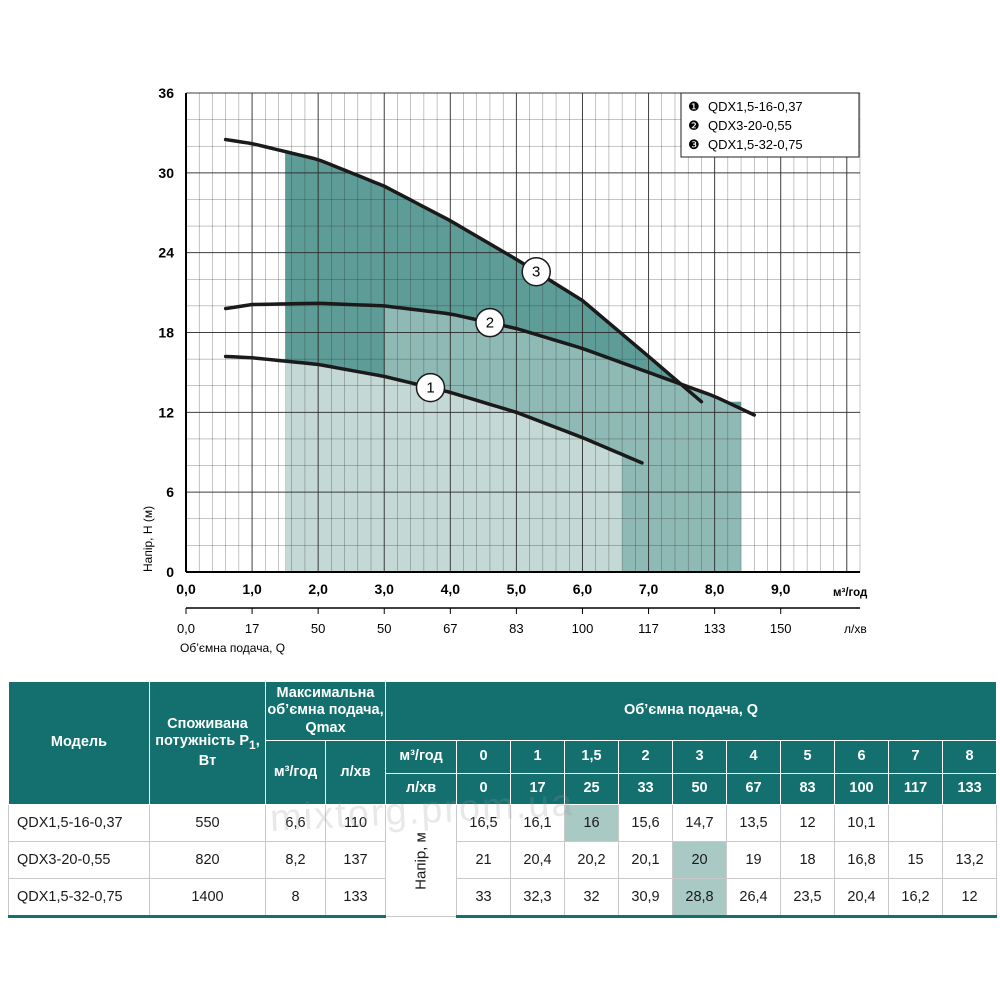  I want to click on model-name: QDX3-20-0,55, so click(79, 860).